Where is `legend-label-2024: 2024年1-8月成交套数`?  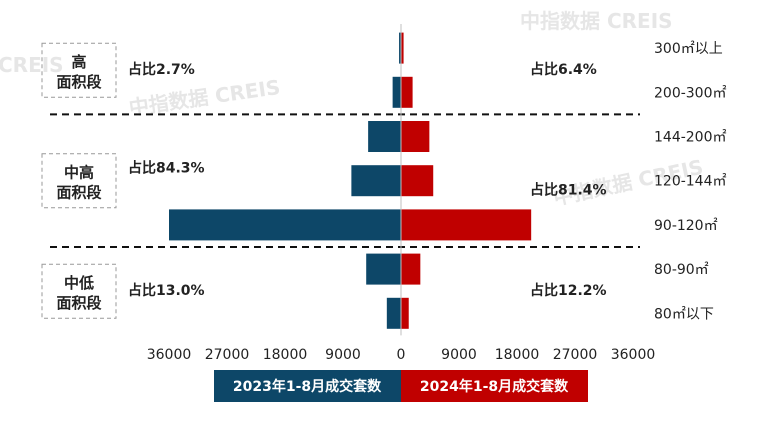 legend-label-2024: 2024年1-8月成交套数 is located at coordinates (494, 386).